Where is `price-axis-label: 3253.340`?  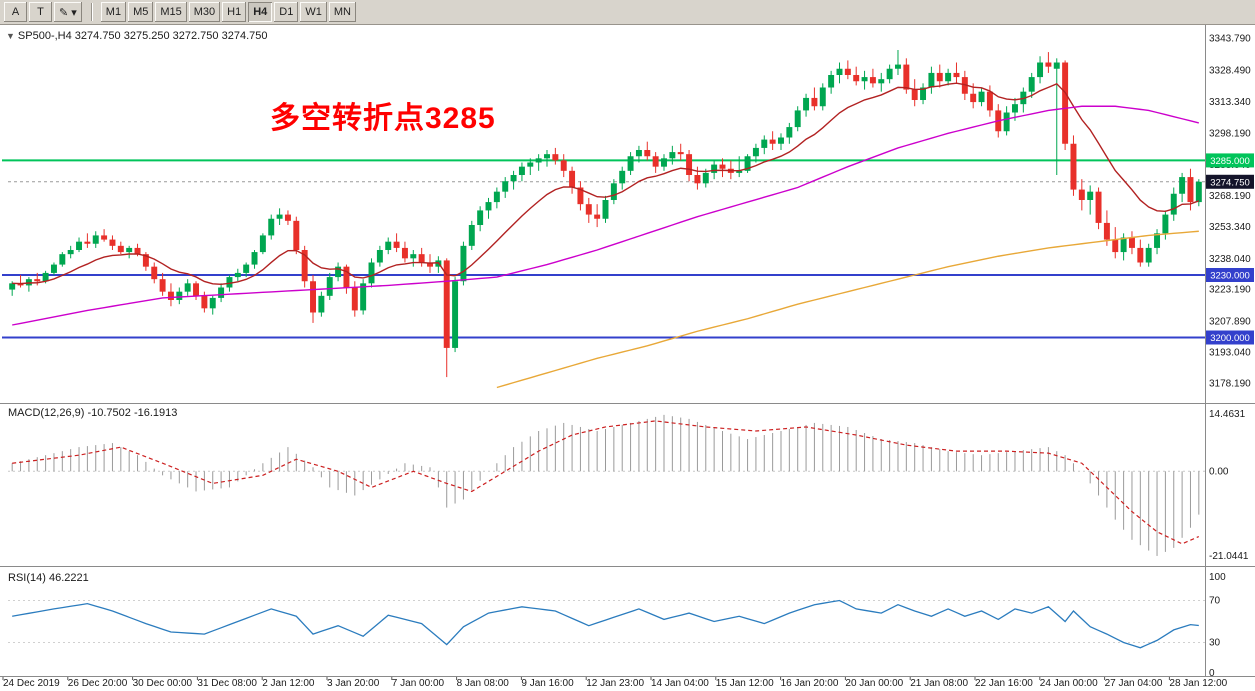
price-axis-label: 3253.340 is located at coordinates (1230, 227).